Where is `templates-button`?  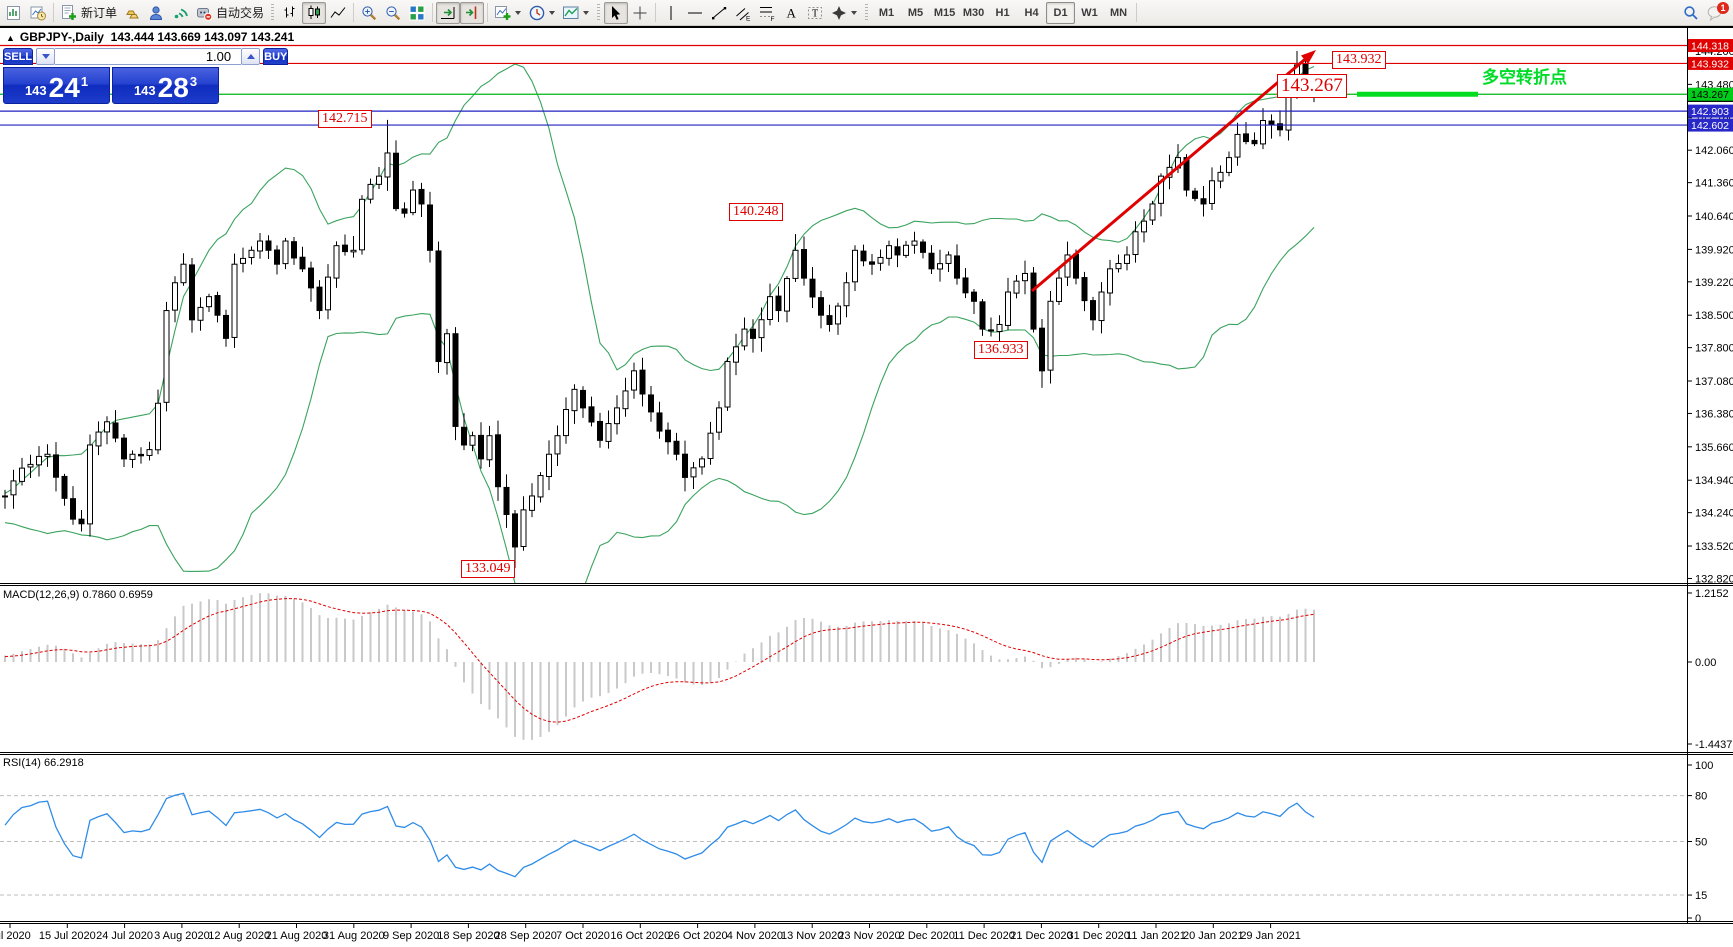 templates-button is located at coordinates (576, 13).